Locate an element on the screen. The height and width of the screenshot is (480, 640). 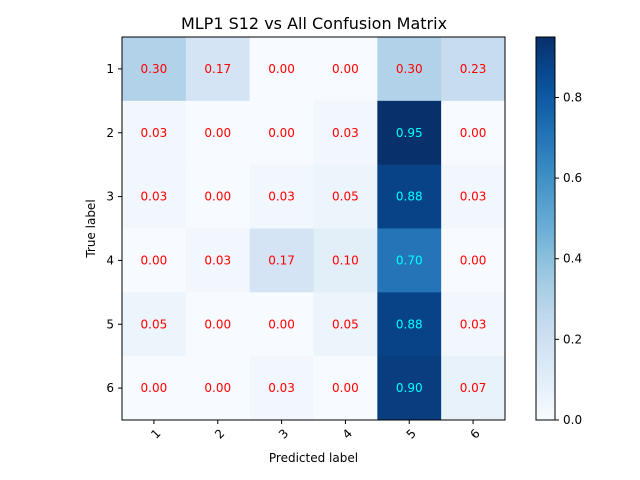
x-tick-label: 5 is located at coordinates (411, 433).